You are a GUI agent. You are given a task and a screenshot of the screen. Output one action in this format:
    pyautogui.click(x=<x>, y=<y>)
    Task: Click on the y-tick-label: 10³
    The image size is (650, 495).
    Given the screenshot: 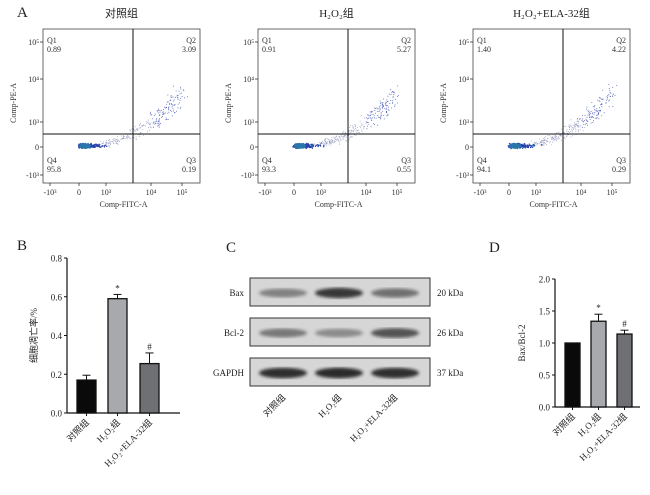 What is the action you would take?
    pyautogui.click(x=464, y=122)
    